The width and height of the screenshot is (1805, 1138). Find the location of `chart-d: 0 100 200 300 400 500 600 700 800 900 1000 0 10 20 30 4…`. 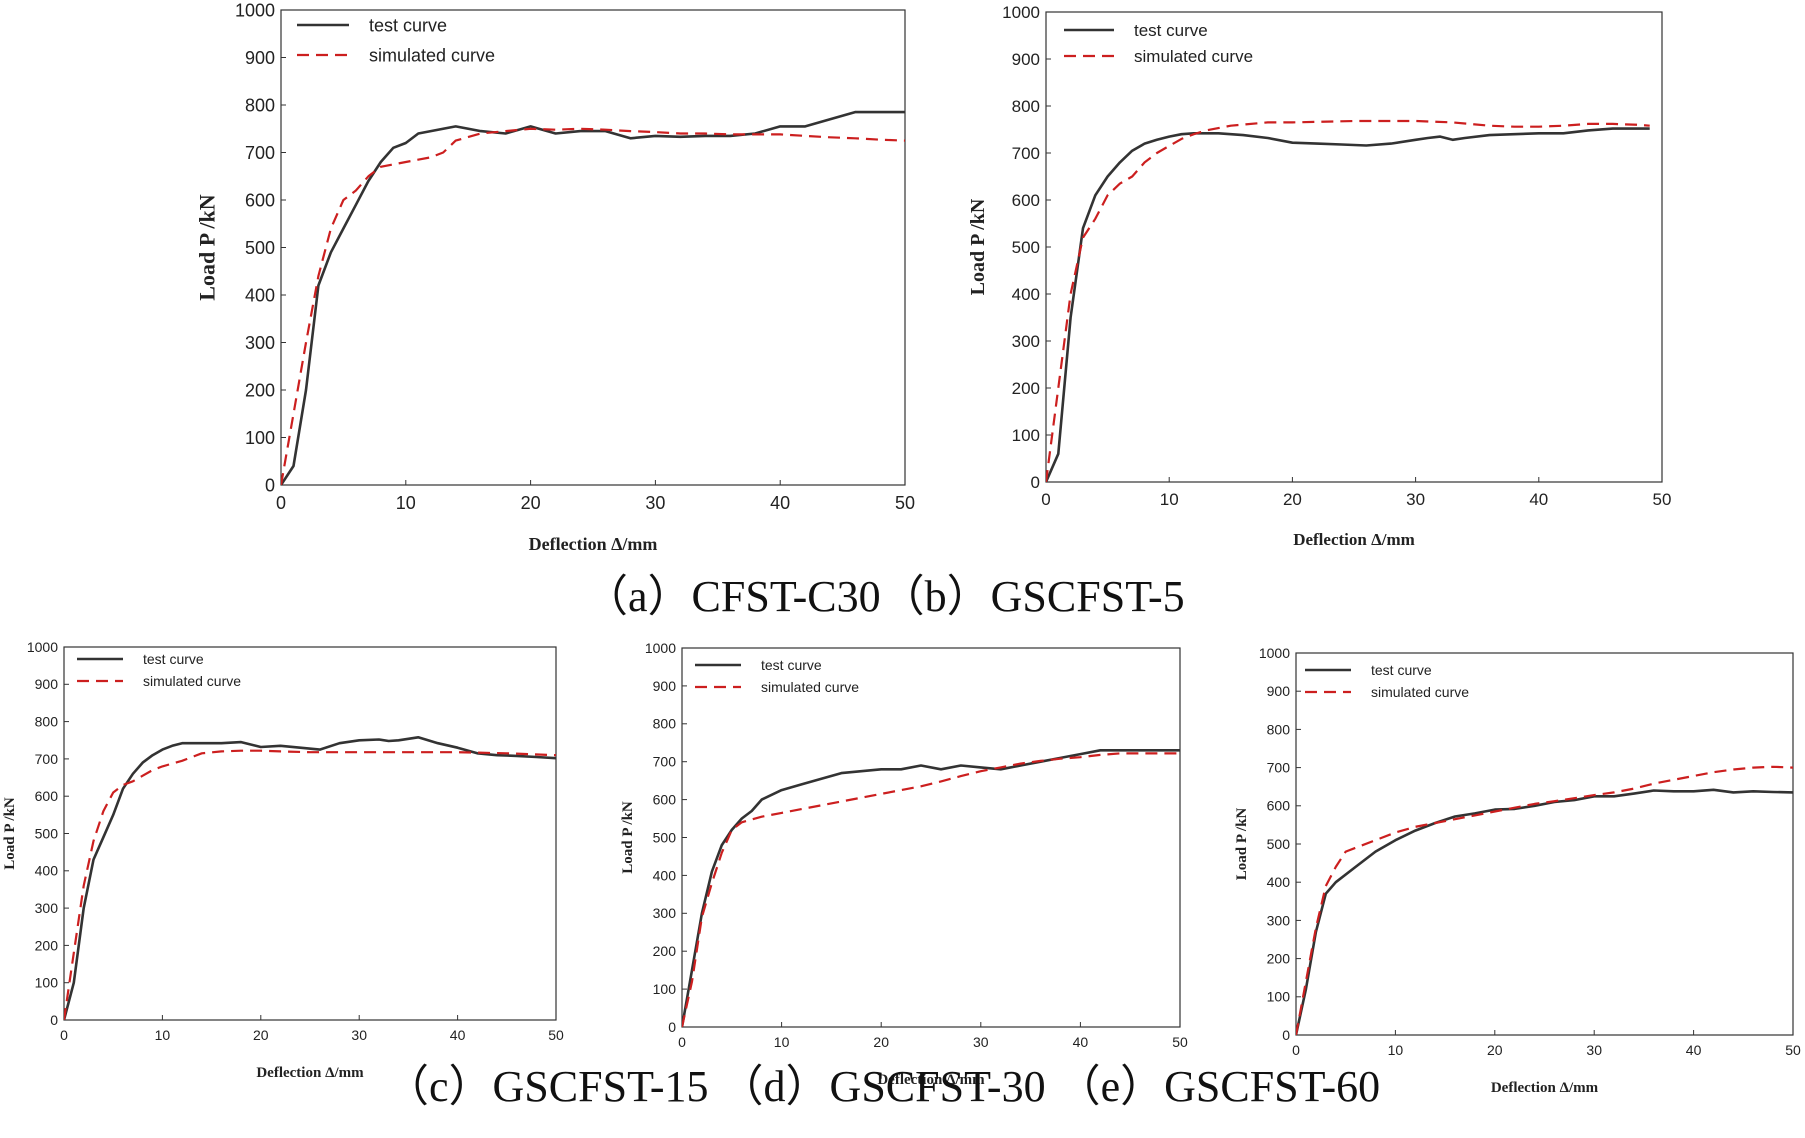

chart-d: 0 100 200 300 400 500 600 700 800 900 1000 0 10 20 30 4… is located at coordinates (904, 864).